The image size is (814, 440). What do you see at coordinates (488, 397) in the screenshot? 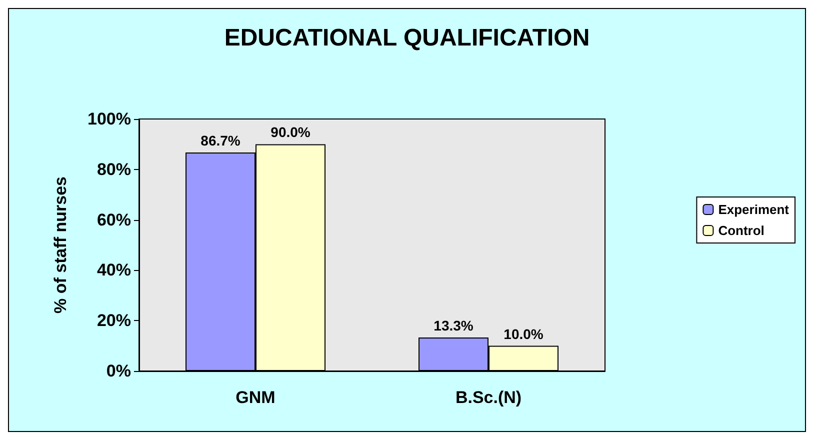
I see `x-tick-label: B.Sc.(N)` at bounding box center [488, 397].